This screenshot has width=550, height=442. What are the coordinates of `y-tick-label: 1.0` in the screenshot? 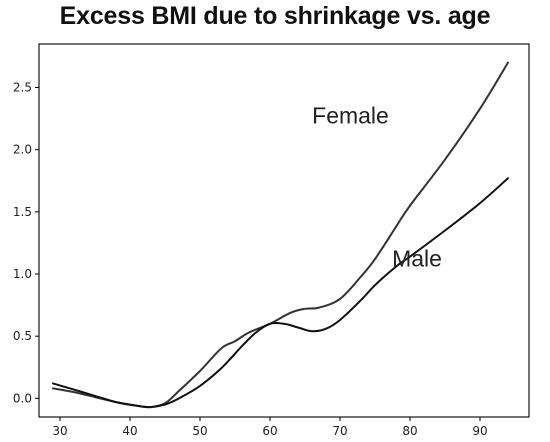 It's located at (22, 274).